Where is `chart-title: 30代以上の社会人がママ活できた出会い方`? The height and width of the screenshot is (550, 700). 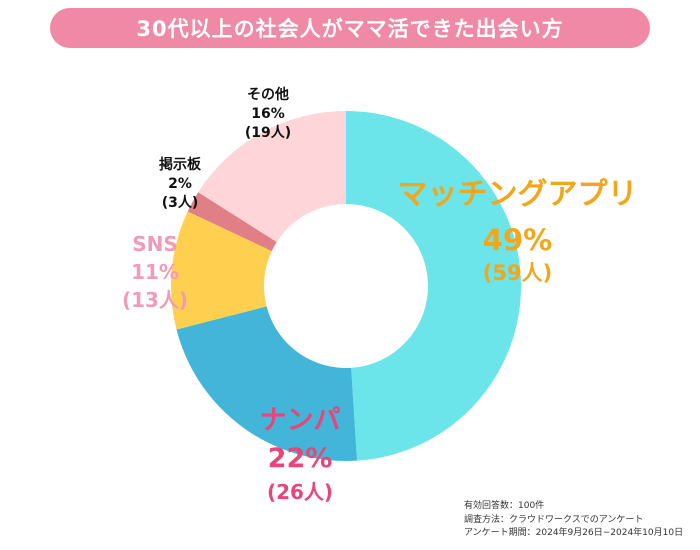 chart-title: 30代以上の社会人がママ活できた出会い方 is located at coordinates (350, 29).